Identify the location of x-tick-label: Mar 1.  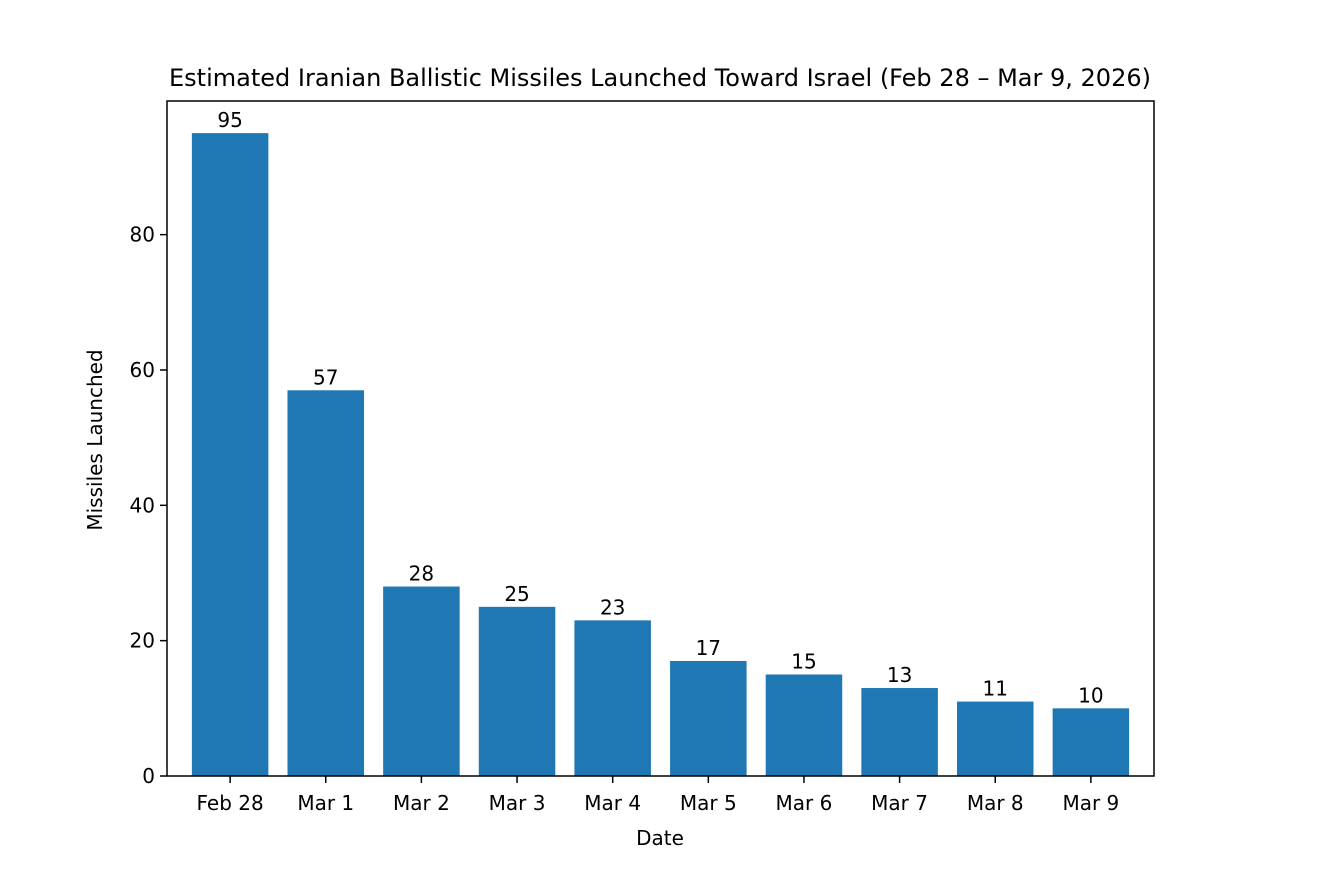
(325, 803).